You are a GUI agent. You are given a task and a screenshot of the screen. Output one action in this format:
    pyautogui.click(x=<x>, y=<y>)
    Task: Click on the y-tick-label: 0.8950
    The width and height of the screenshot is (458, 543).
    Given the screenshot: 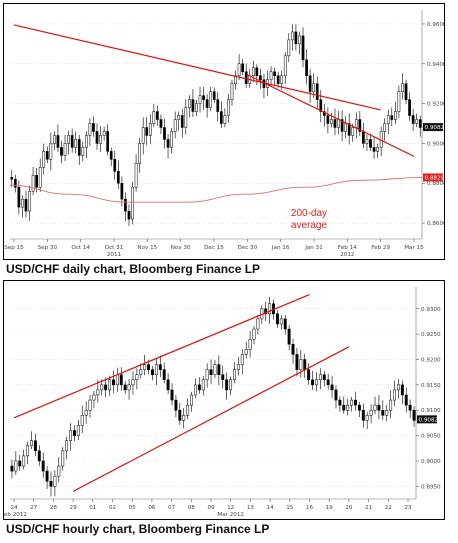 What is the action you would take?
    pyautogui.click(x=431, y=487)
    